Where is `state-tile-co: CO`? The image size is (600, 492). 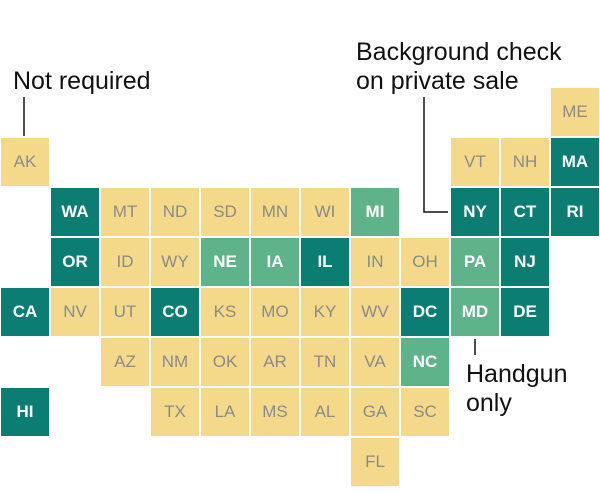 state-tile-co: CO is located at coordinates (175, 312).